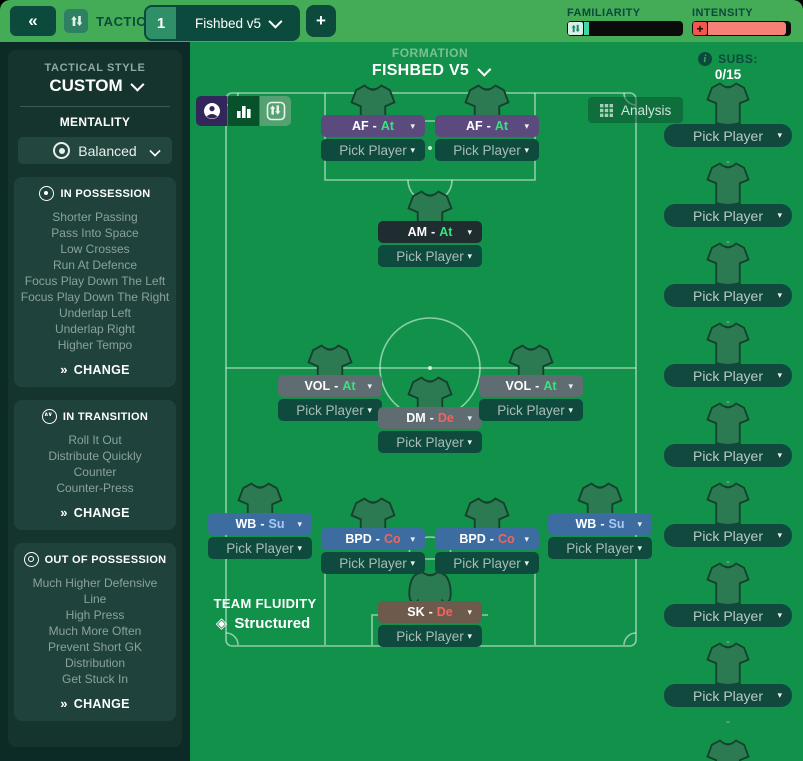  What do you see at coordinates (606, 110) in the screenshot?
I see `grid-icon` at bounding box center [606, 110].